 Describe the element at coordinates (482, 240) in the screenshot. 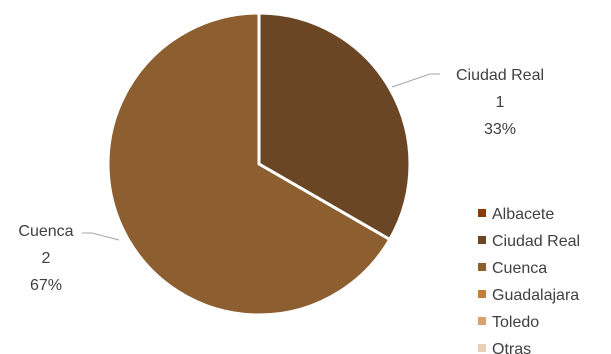

I see `legend-swatch-ciudad-real` at that location.